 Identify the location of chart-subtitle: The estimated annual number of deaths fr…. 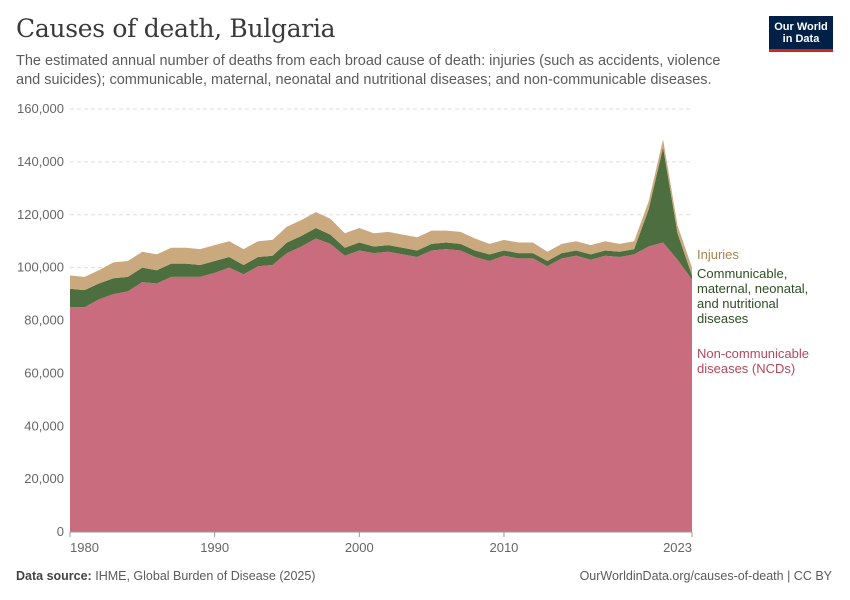
(368, 70).